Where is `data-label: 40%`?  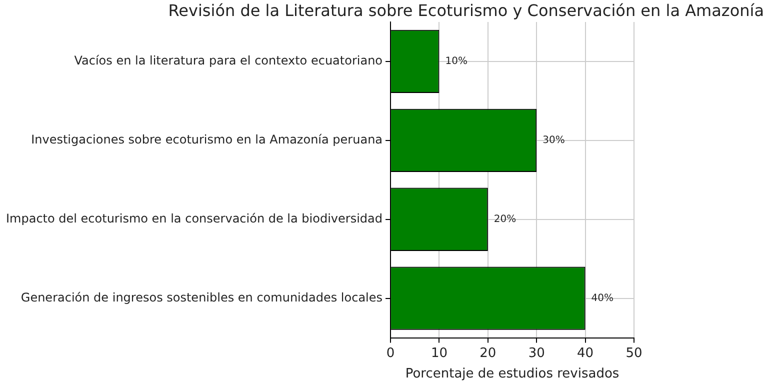
data-label: 40% is located at coordinates (602, 298).